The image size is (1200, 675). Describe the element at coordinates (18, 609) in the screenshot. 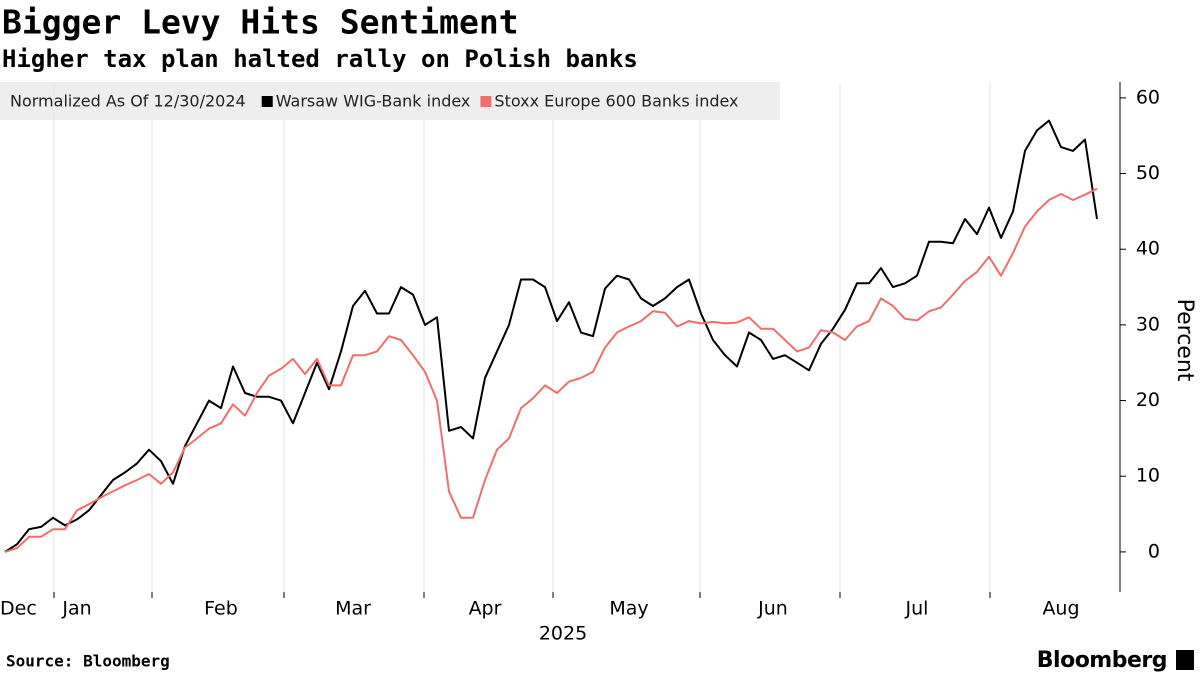

I see `x-tick-label: Dec` at that location.